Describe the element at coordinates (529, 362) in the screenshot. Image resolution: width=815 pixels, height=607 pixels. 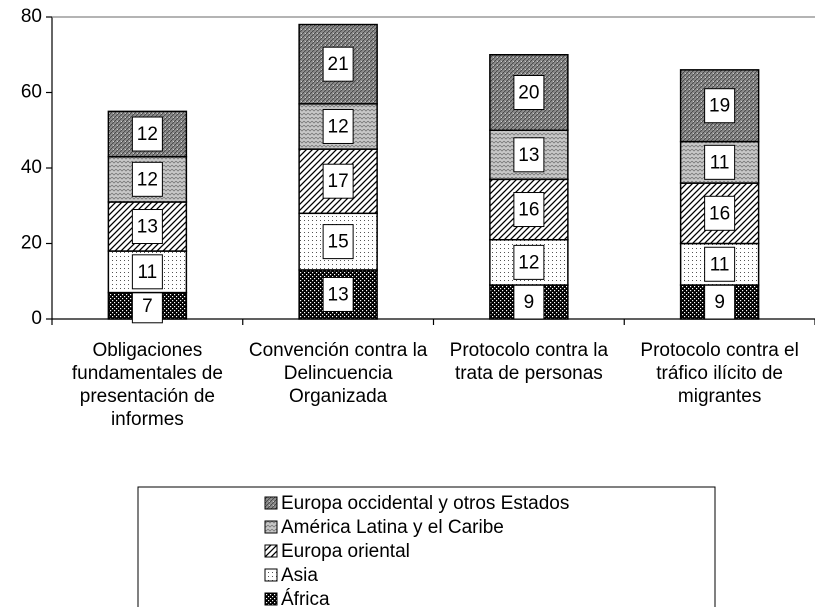
I see `x-tick-label: Protocolo contra la trata de personas` at that location.